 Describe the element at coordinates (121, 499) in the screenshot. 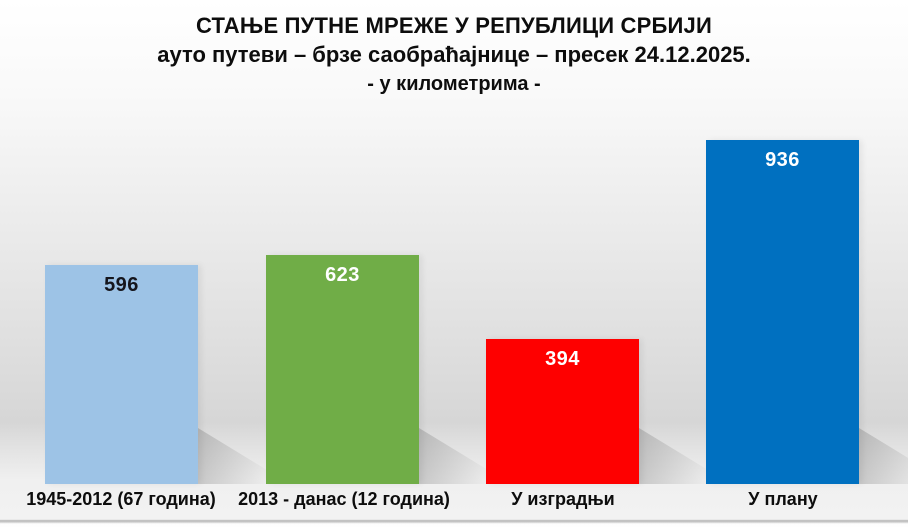

I see `category-label: 1945-2012 (67 година)` at that location.